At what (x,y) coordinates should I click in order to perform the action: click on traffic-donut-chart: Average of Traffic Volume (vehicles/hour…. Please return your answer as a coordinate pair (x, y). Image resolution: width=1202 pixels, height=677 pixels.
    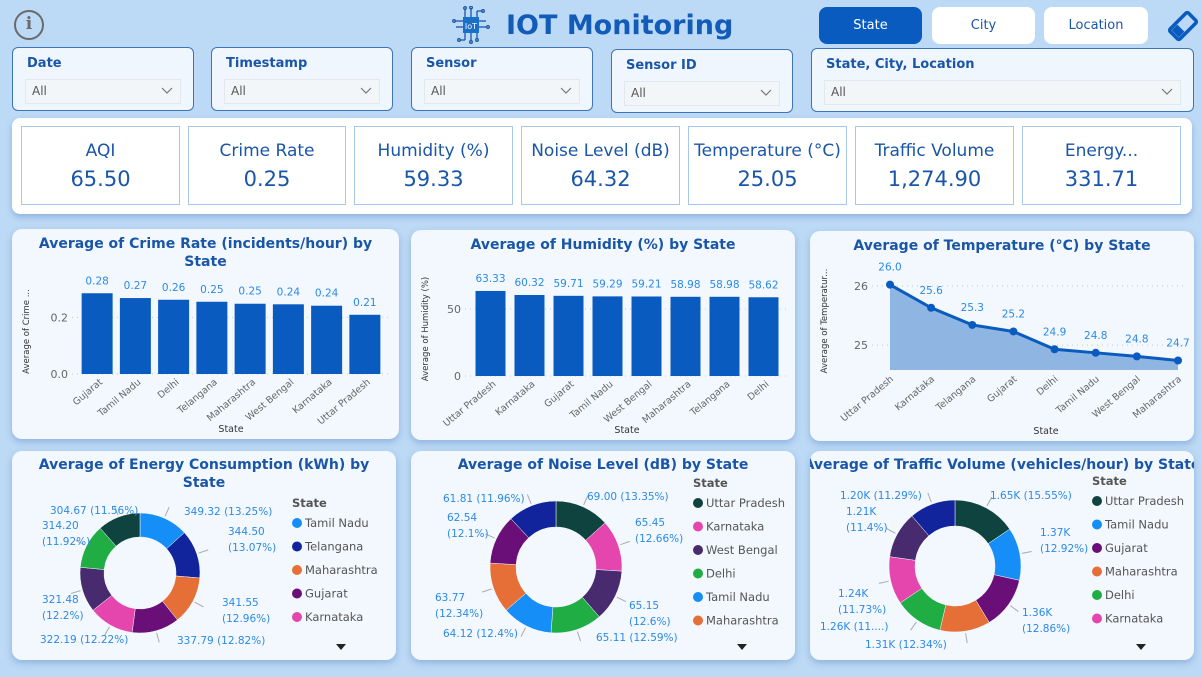
    Looking at the image, I should click on (1002, 554).